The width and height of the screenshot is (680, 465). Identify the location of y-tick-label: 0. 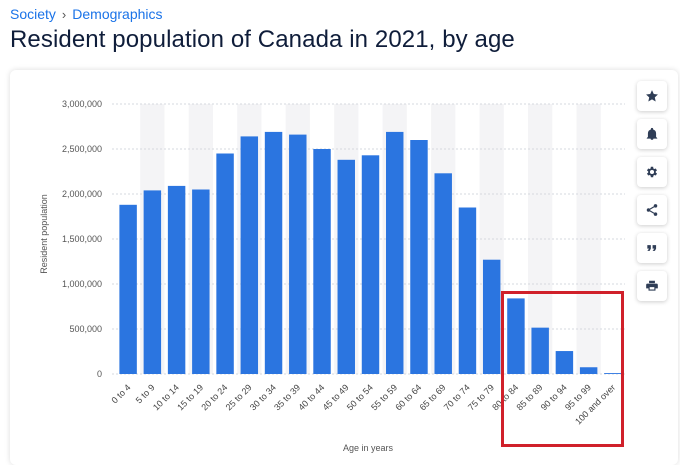
(99, 374).